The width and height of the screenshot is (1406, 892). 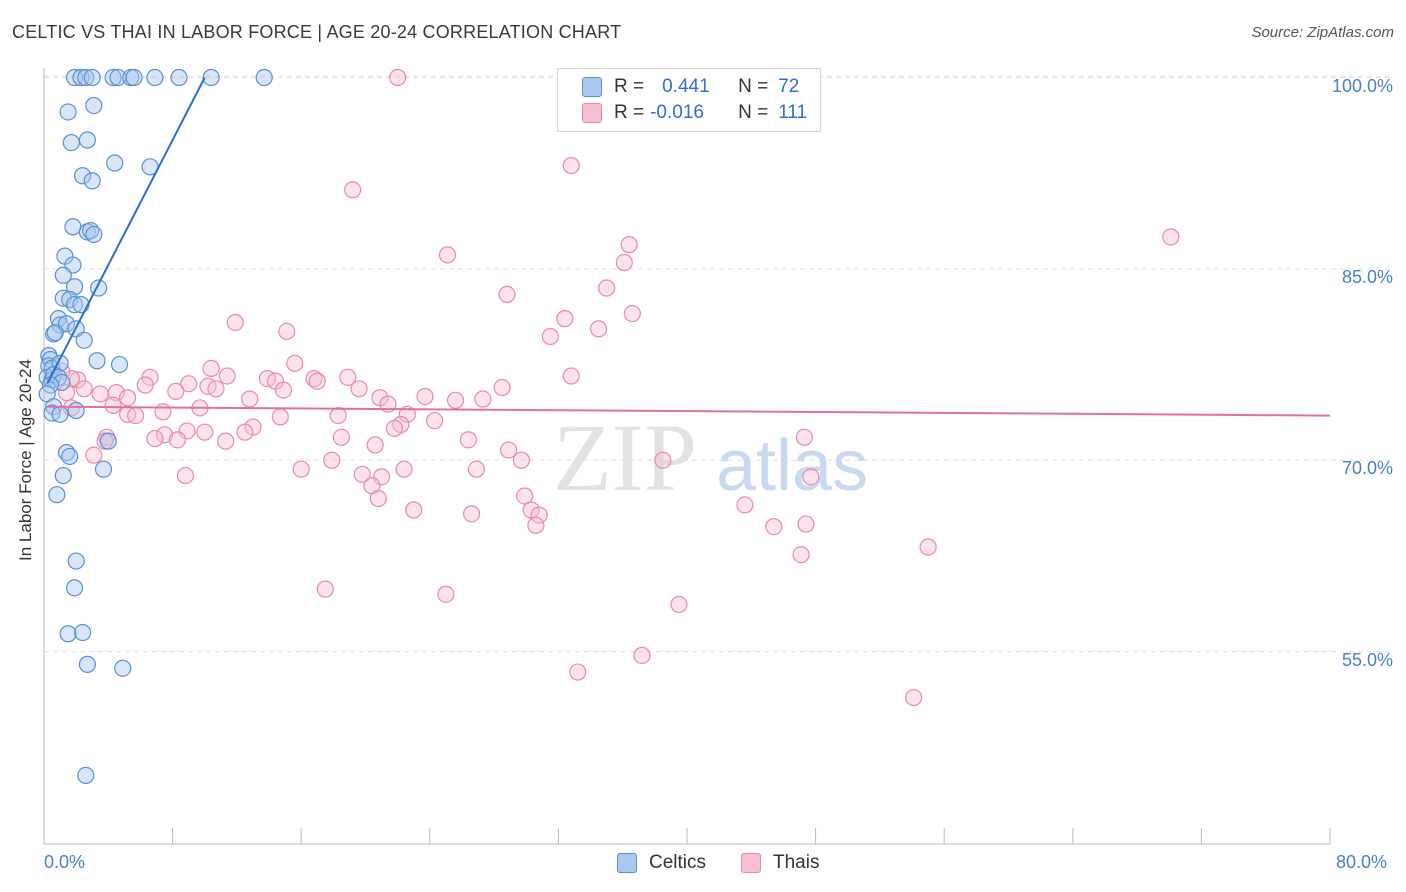 I want to click on celtics-trend-line, so click(x=126, y=231).